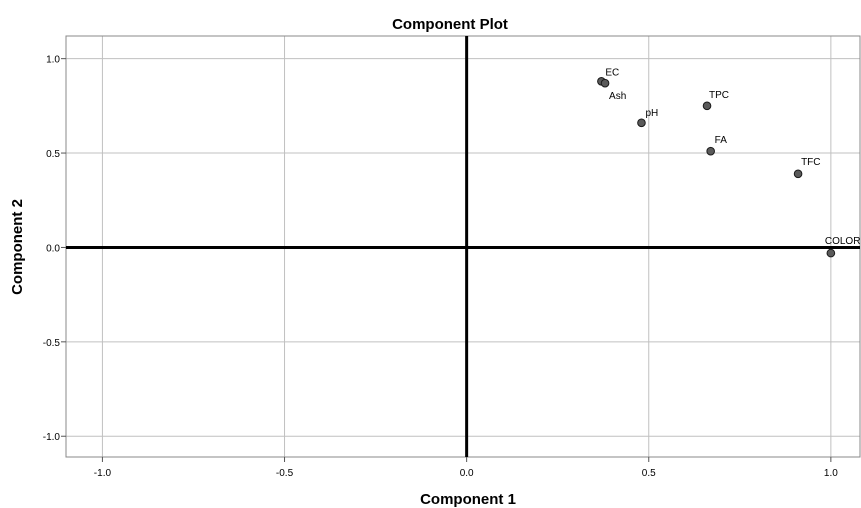 The image size is (861, 508). I want to click on x-tick-label: -1.0, so click(103, 473).